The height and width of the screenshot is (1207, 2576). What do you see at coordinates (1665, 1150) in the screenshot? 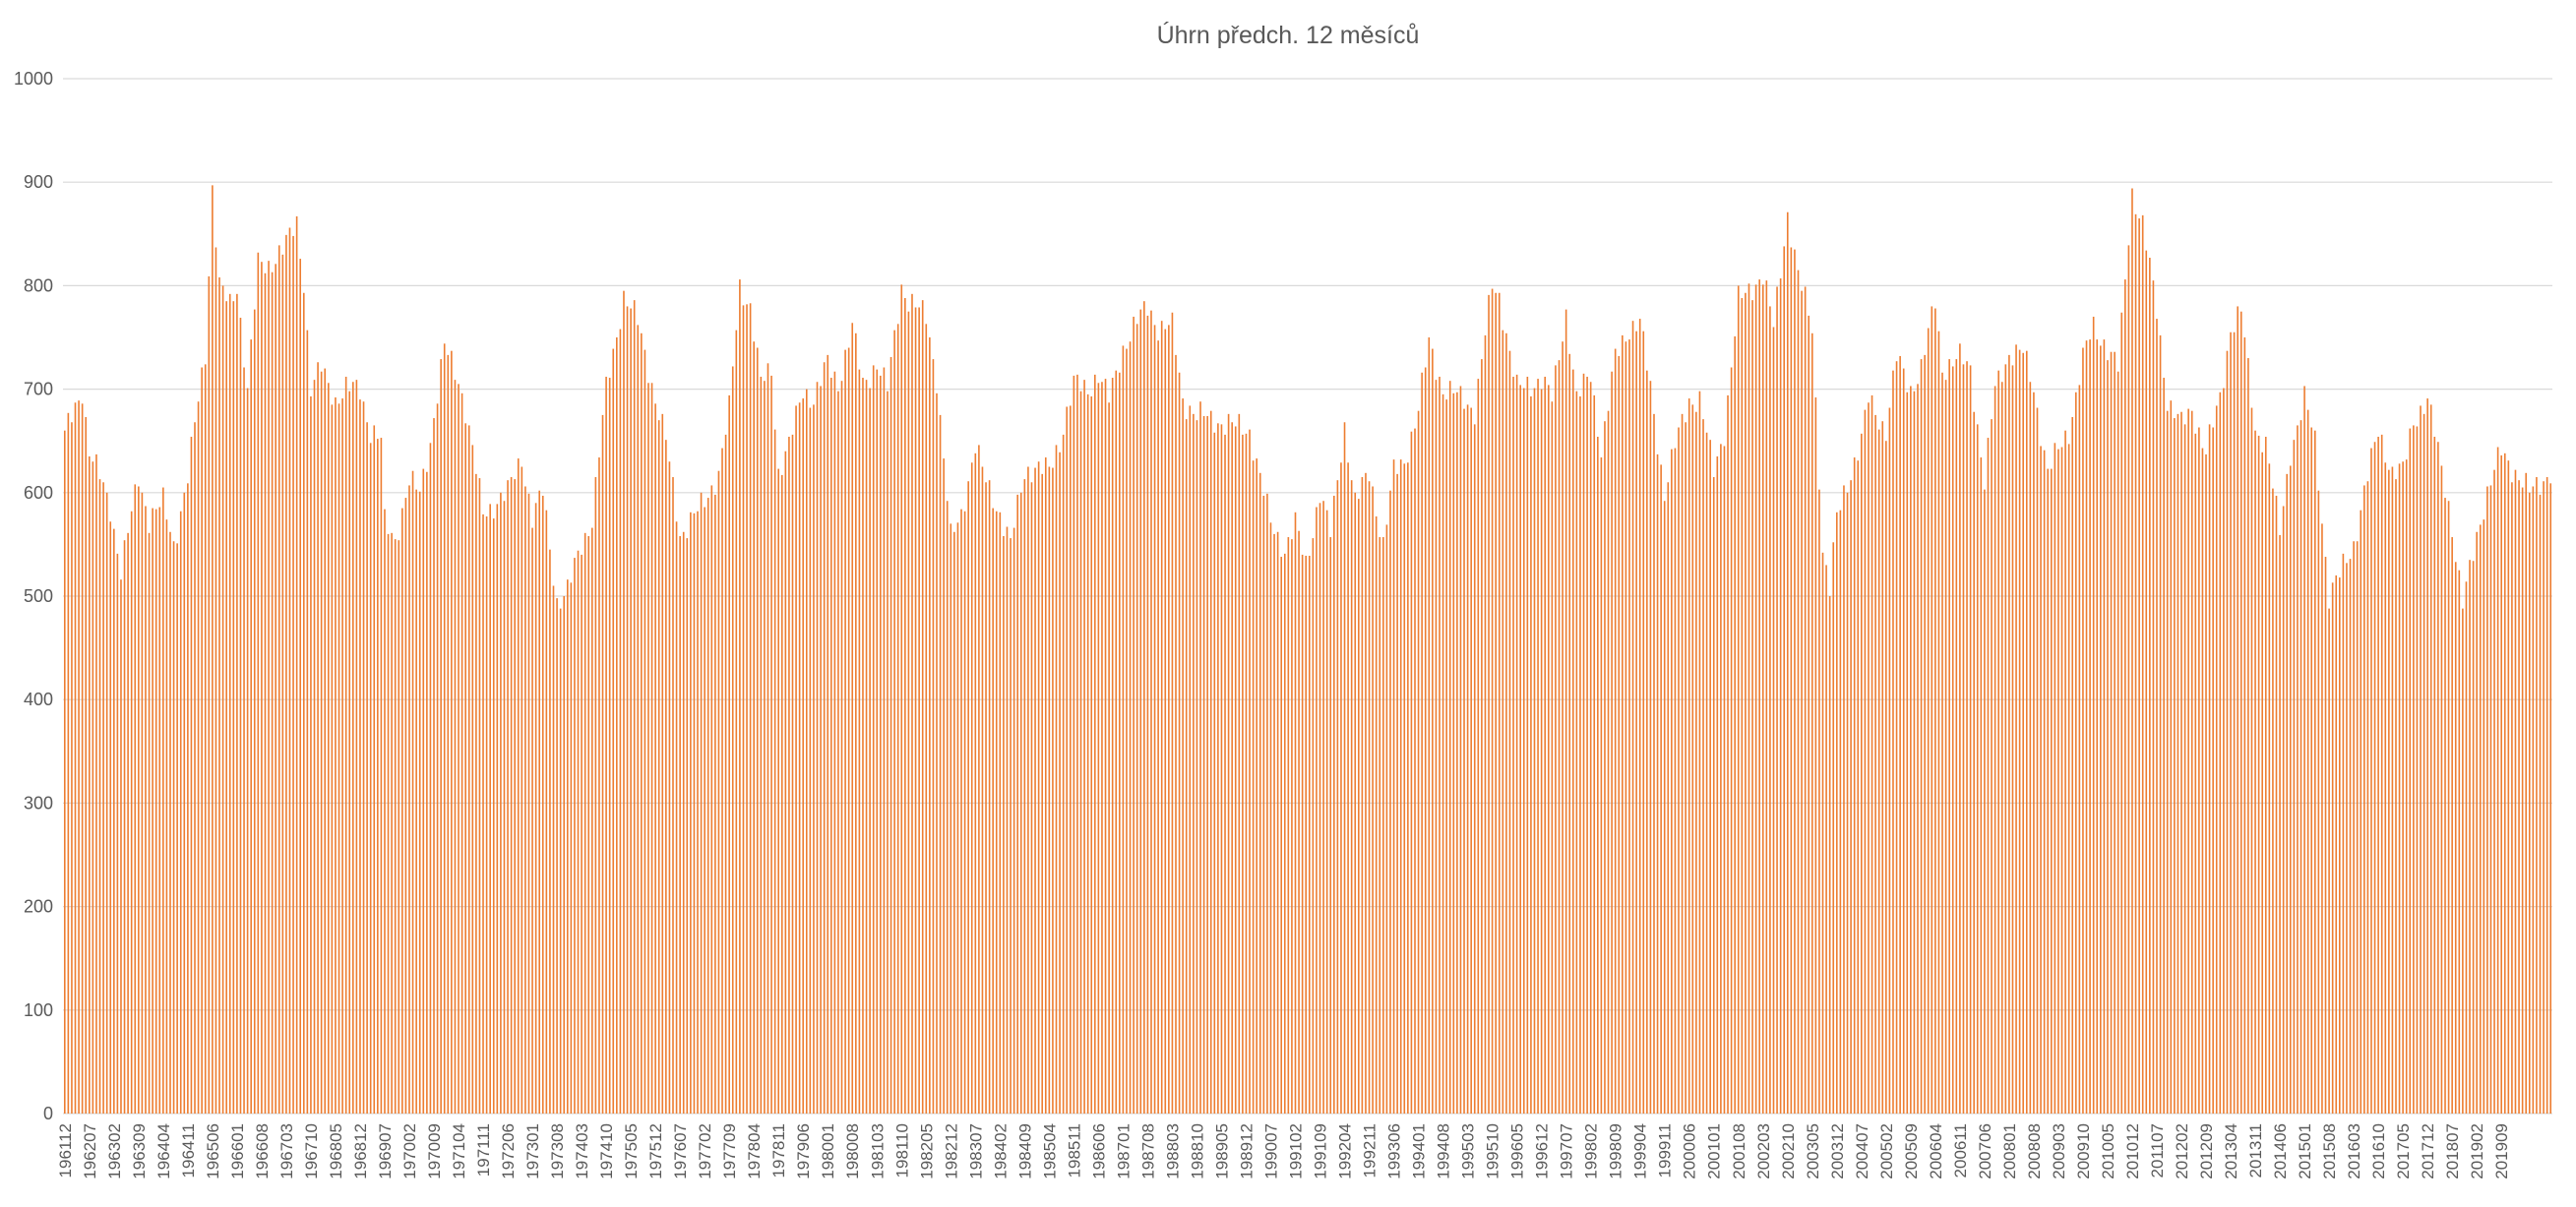
I see `x-tick-label: 199911` at bounding box center [1665, 1150].